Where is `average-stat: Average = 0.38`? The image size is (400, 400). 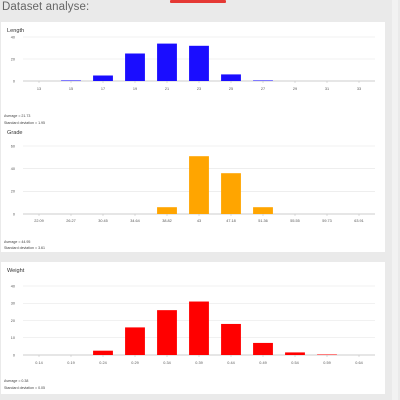 average-stat: Average = 0.38 is located at coordinates (16, 381).